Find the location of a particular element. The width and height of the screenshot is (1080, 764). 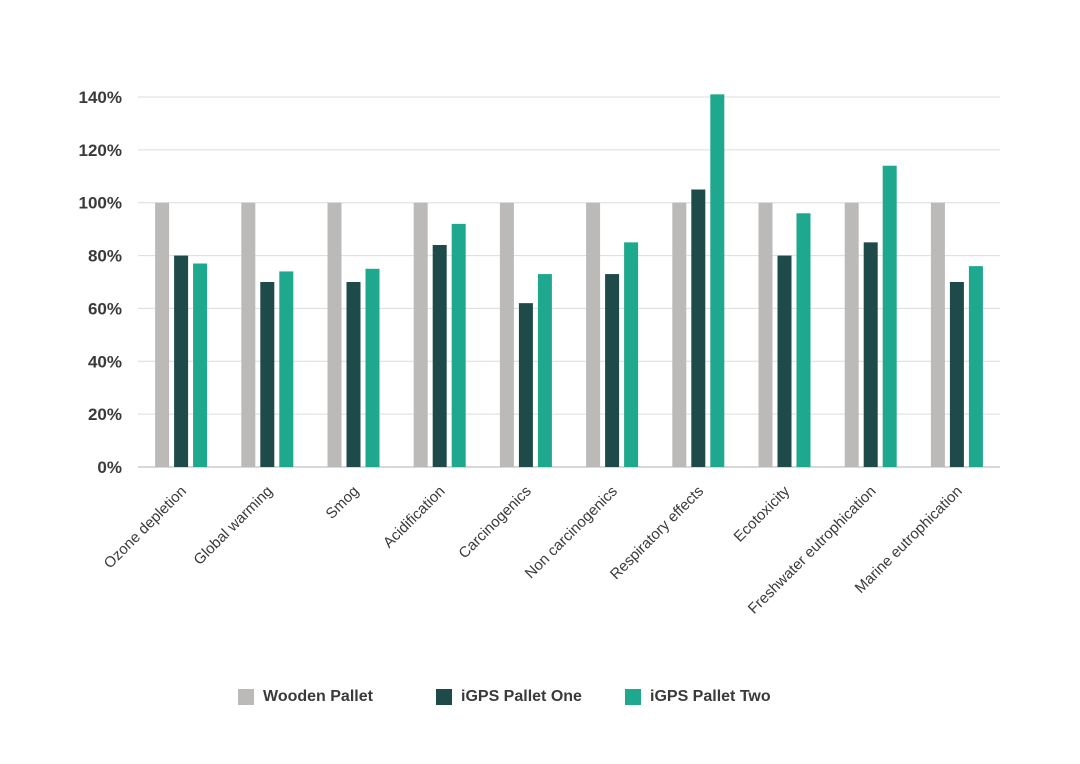

y-tick-label: 100% is located at coordinates (100, 203).